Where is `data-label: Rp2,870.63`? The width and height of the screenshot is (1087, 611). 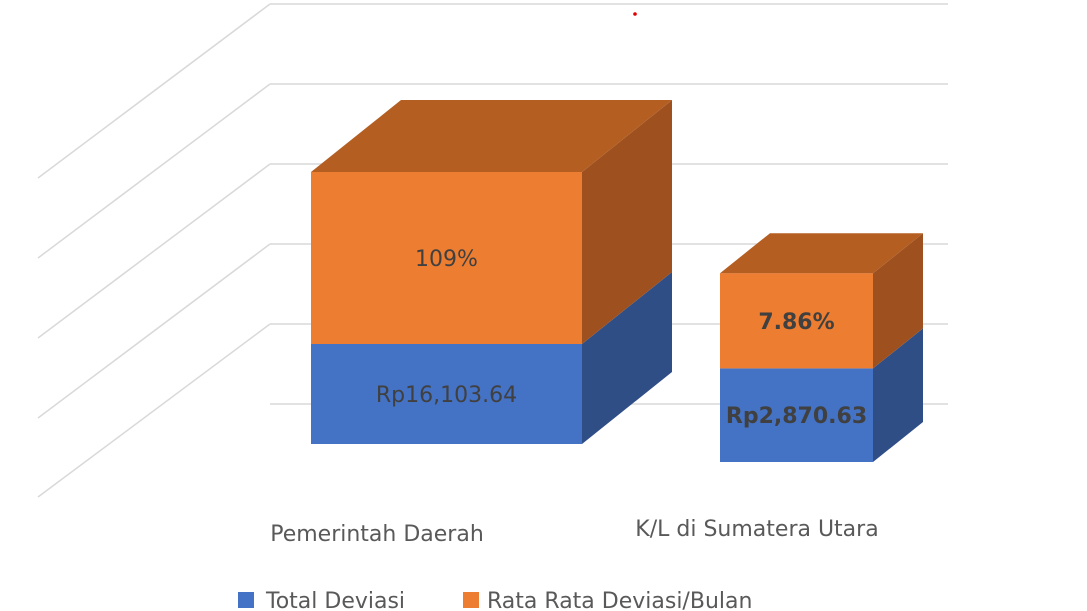
data-label: Rp2,870.63 is located at coordinates (796, 416).